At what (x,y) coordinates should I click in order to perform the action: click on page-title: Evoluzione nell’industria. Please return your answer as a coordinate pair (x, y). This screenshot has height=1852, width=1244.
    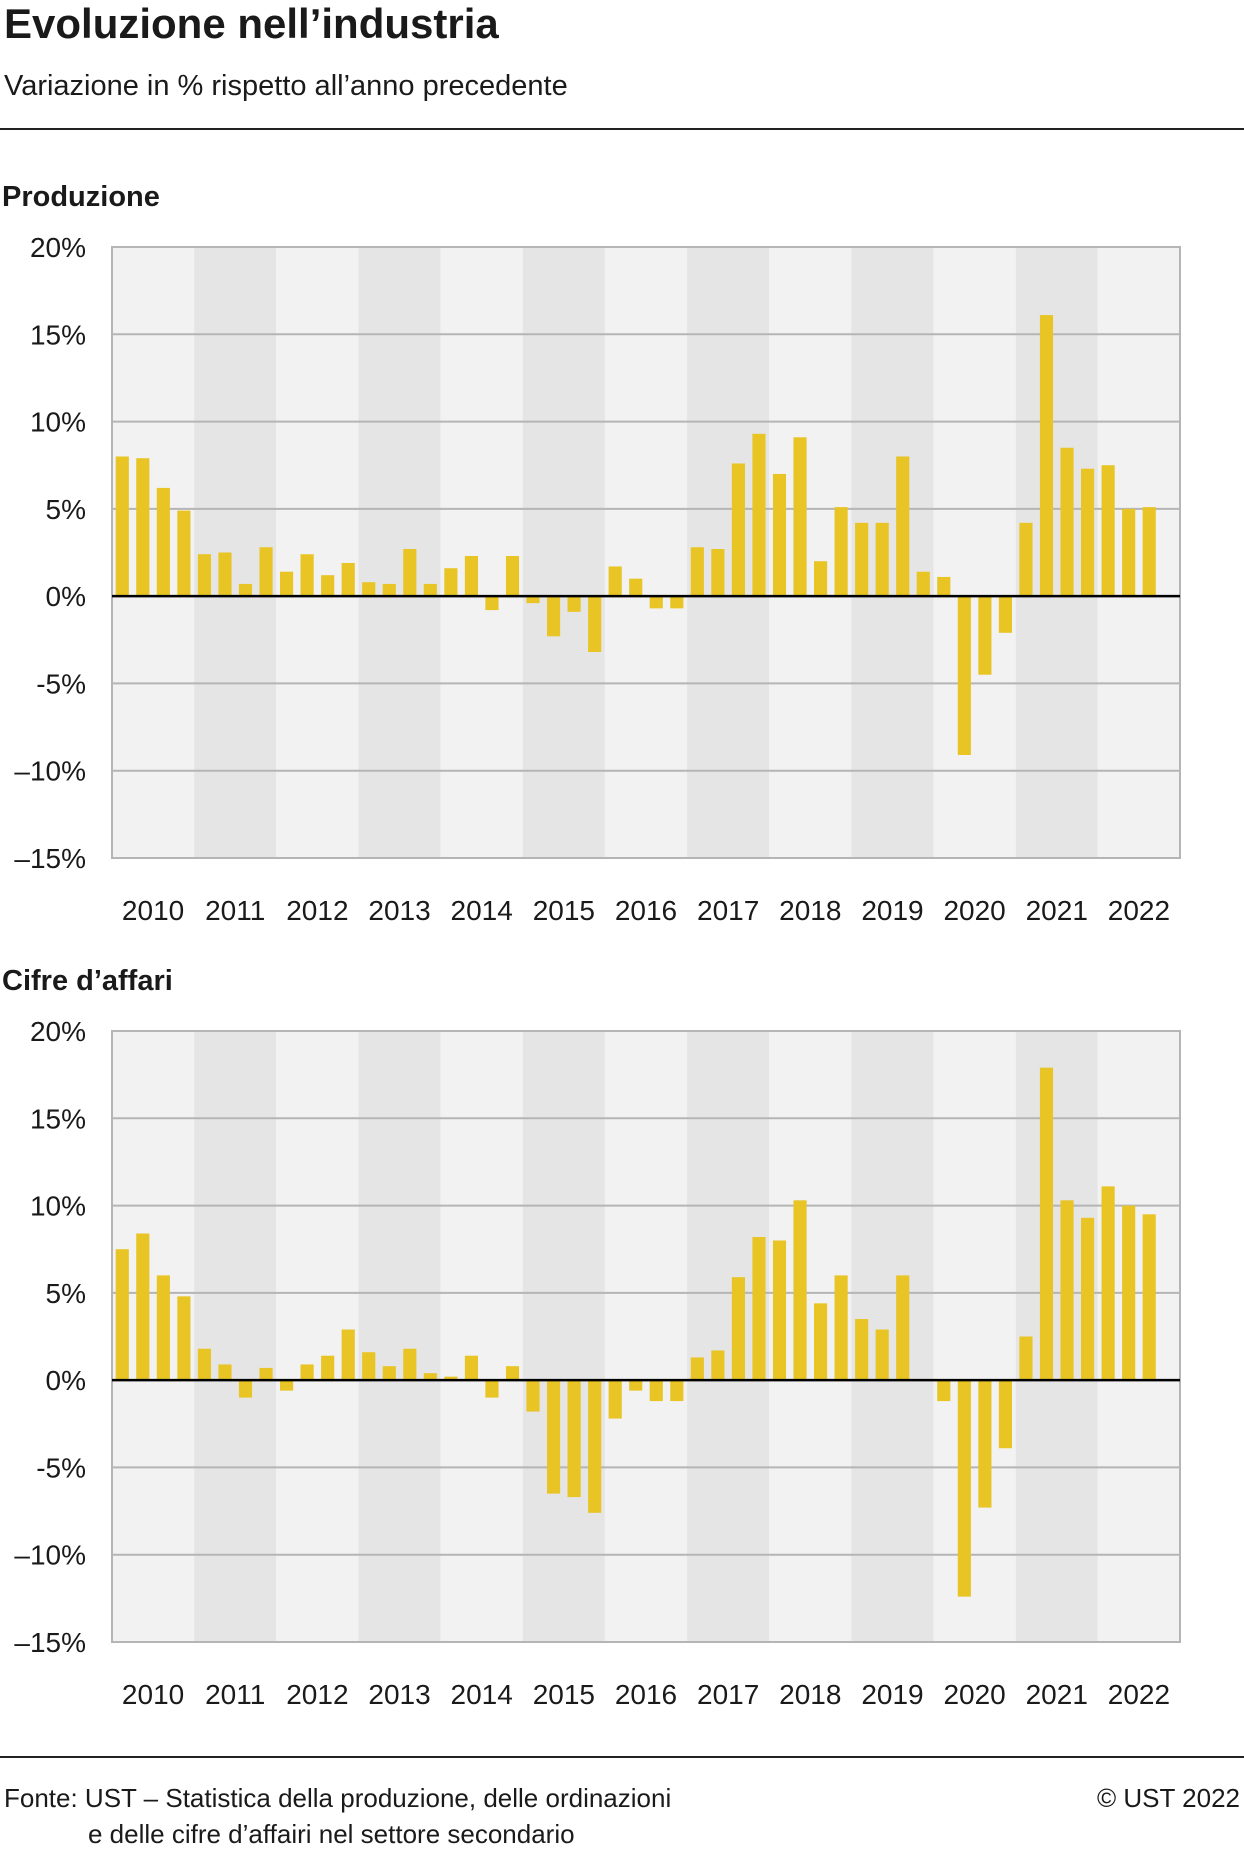
    Looking at the image, I should click on (251, 23).